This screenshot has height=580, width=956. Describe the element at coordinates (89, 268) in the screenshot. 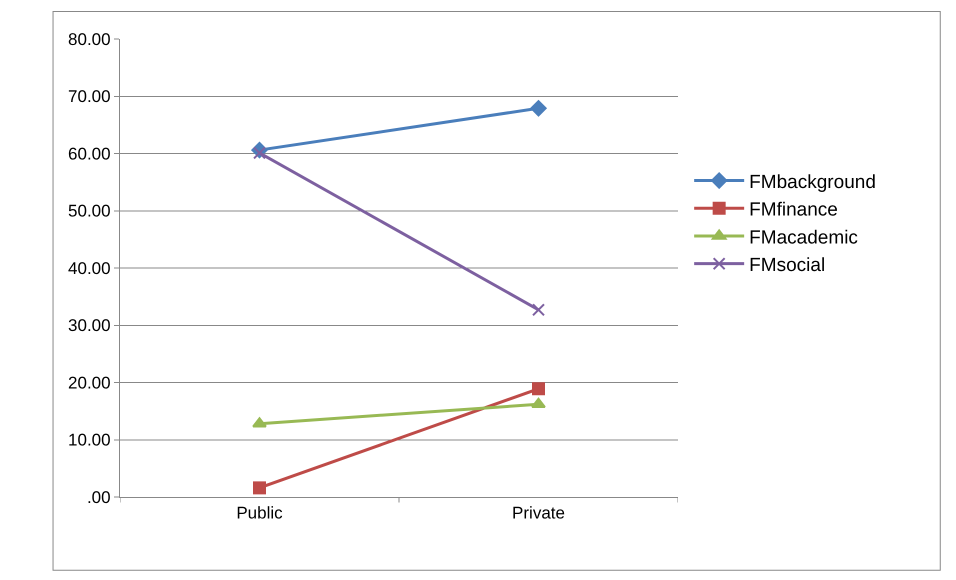

I see `y-tick-label: 40.00` at that location.